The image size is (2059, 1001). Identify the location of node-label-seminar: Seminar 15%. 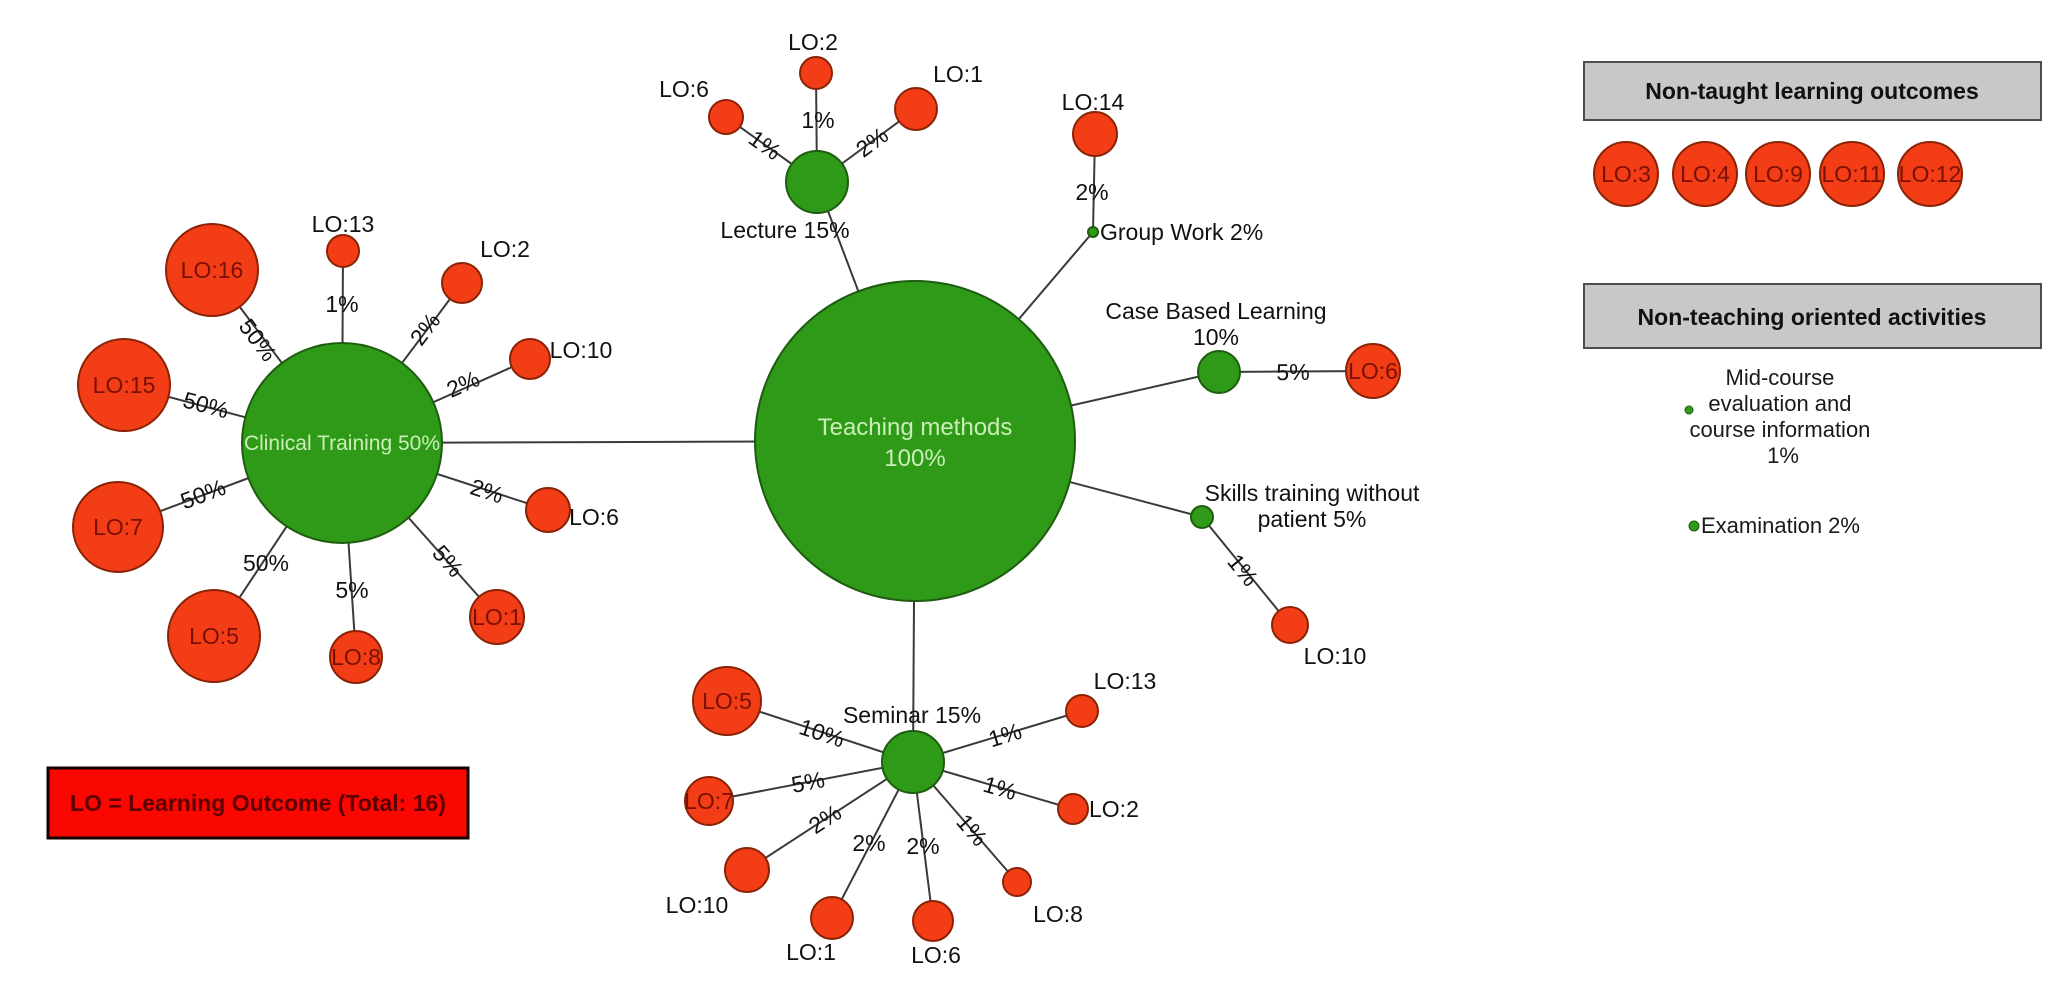
(912, 715).